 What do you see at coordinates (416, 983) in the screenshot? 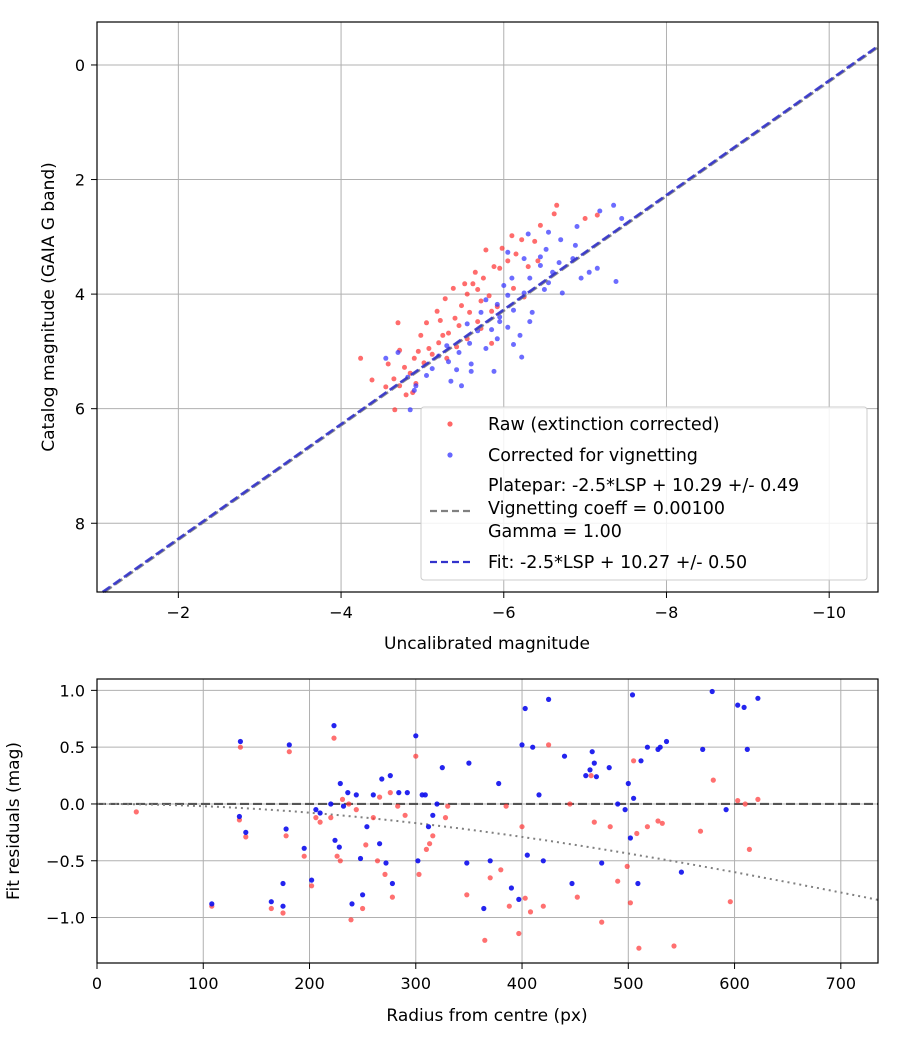
I see `bottom-x-tick-label: 300` at bounding box center [416, 983].